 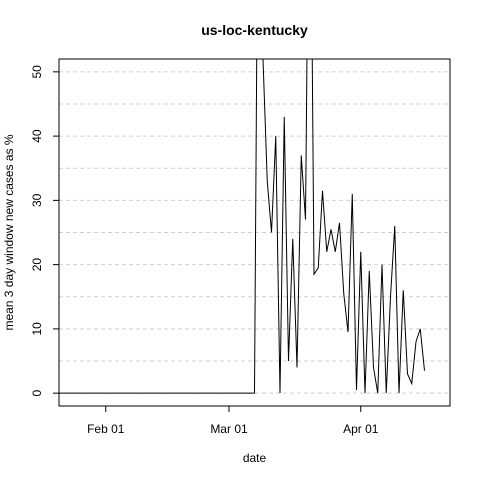 I want to click on y-tick-label: 30, so click(x=37, y=200).